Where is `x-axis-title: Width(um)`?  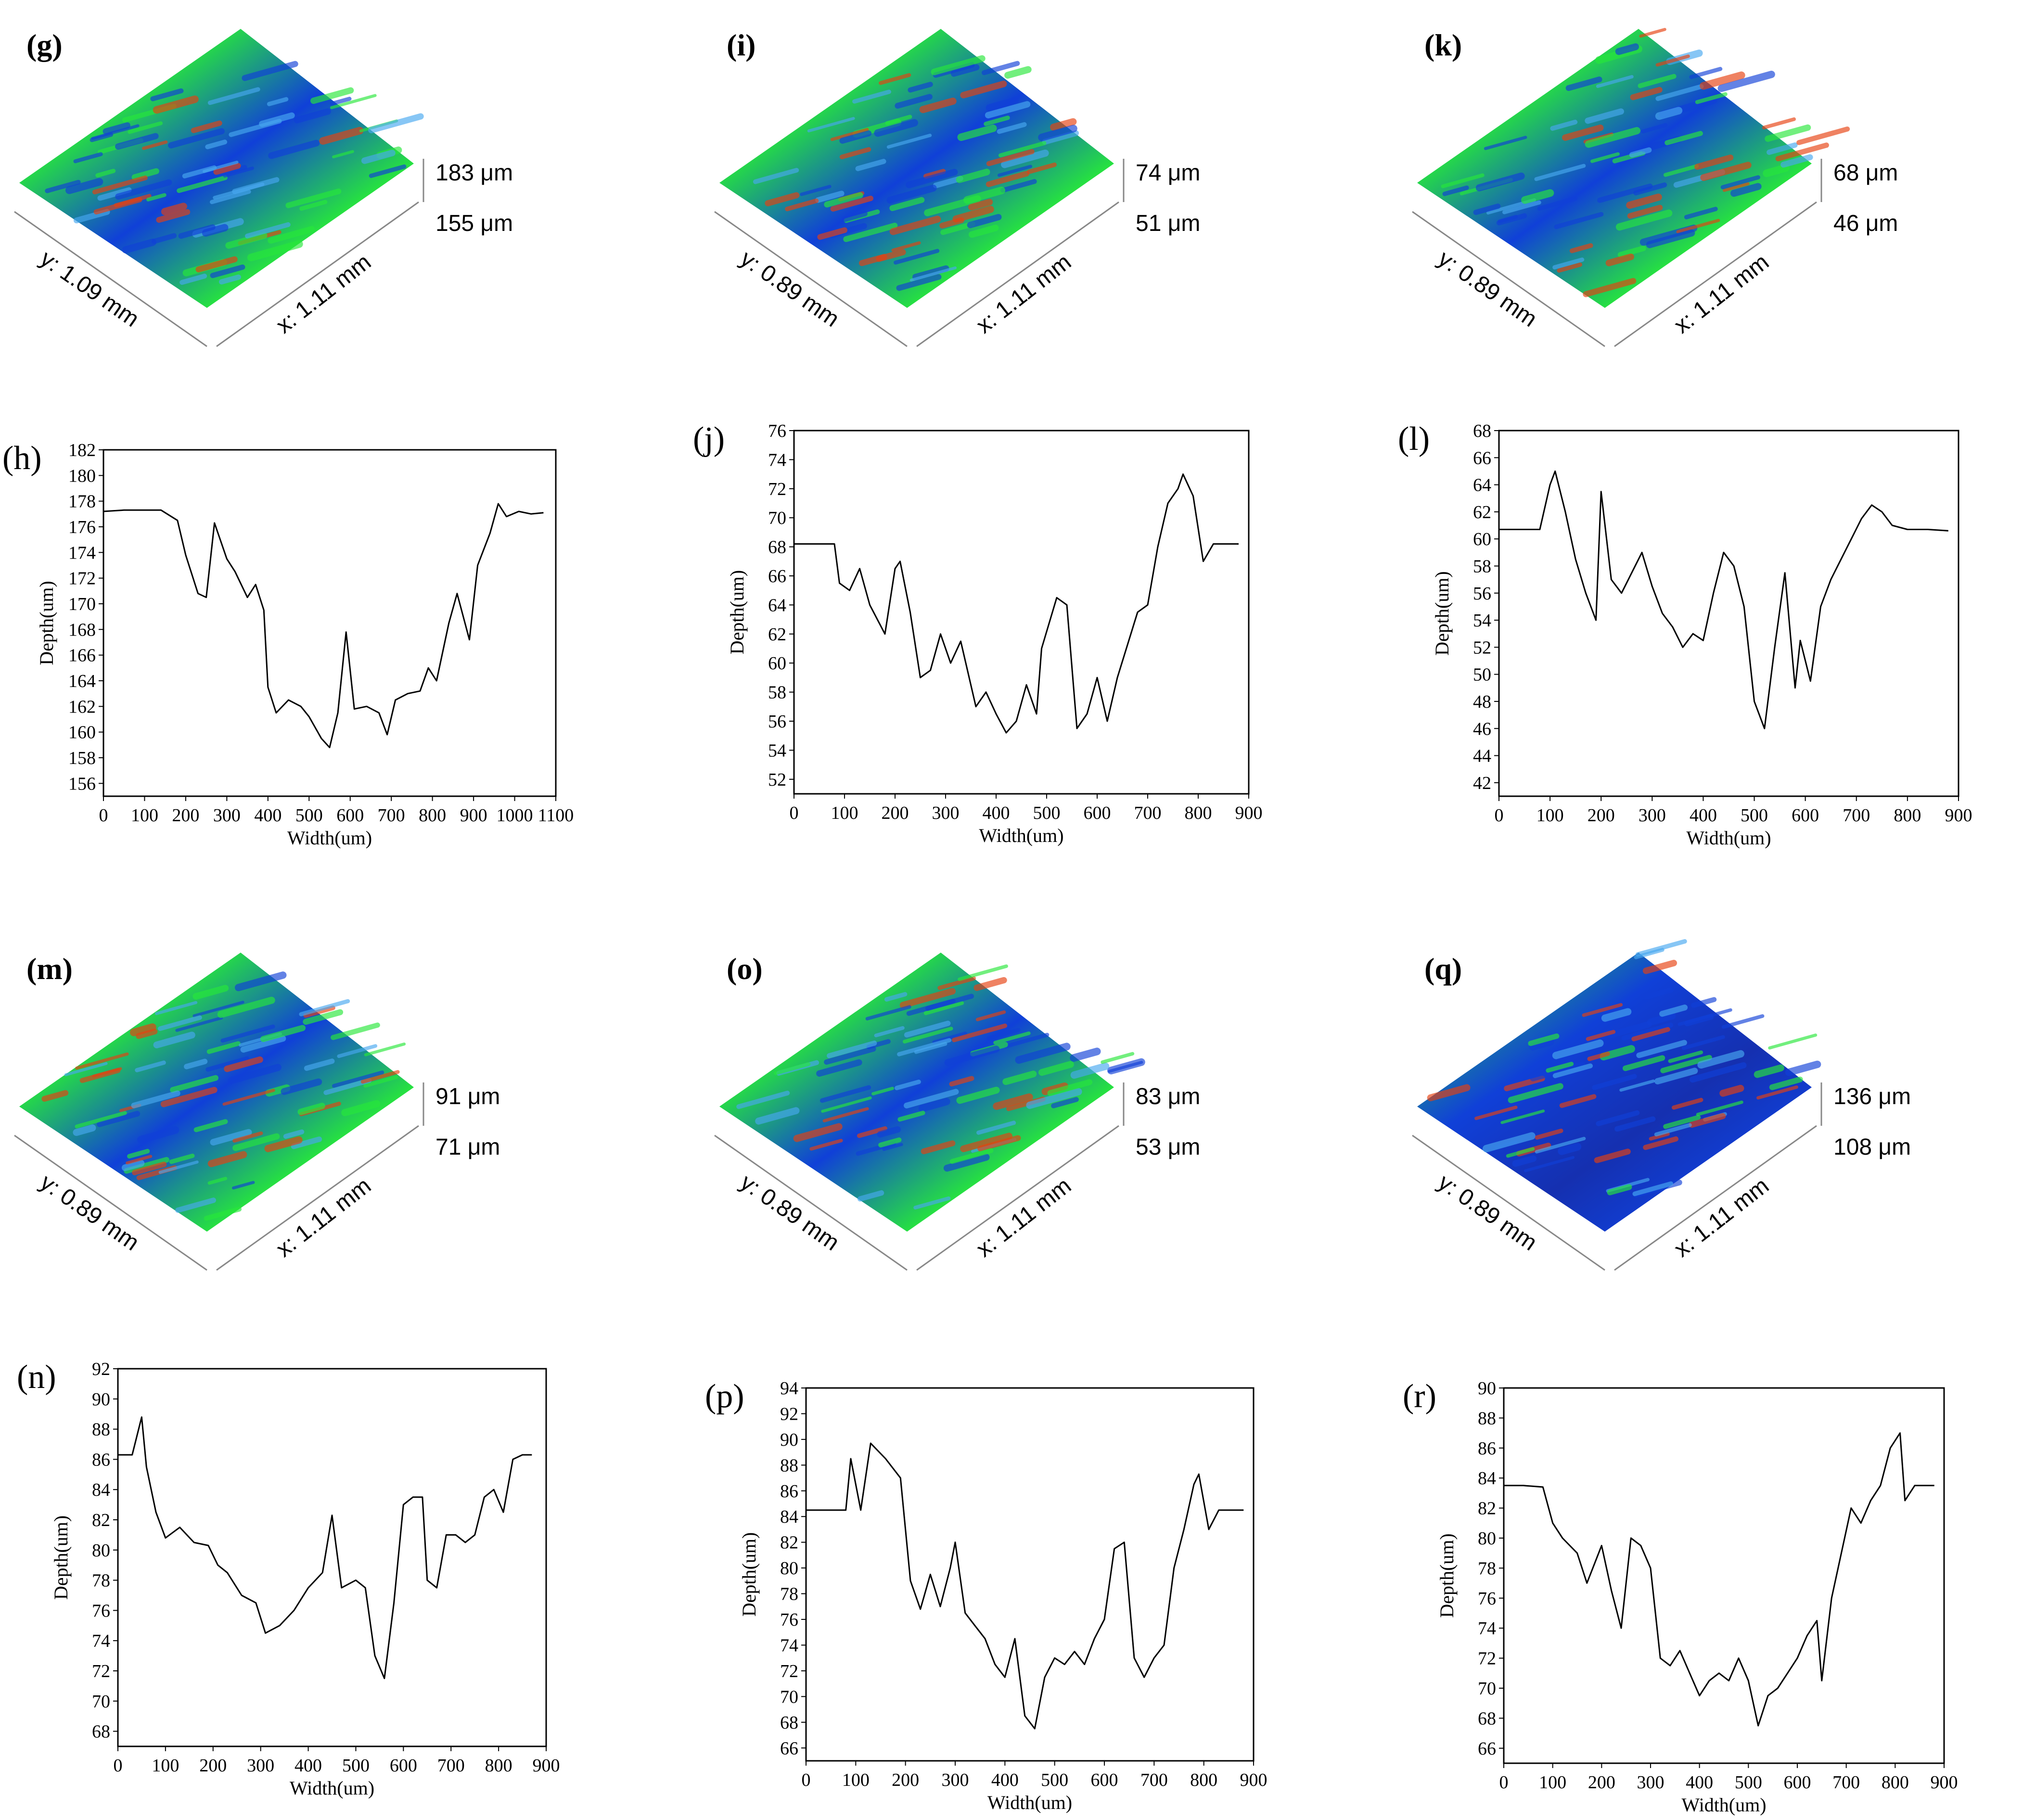 x-axis-title: Width(um) is located at coordinates (1021, 836).